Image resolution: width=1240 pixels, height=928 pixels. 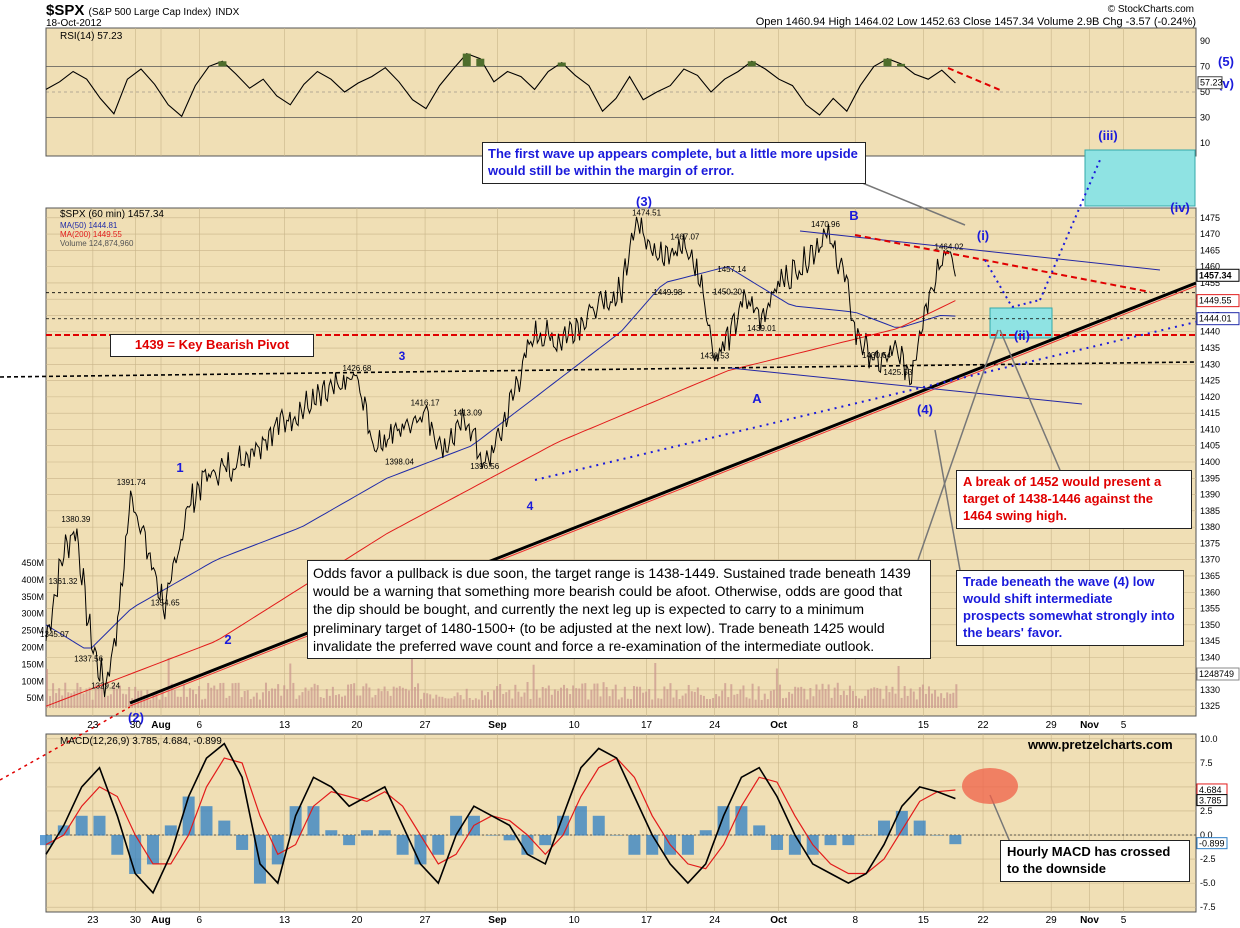 I want to click on macd-x-tick-label: 10, so click(x=575, y=920).